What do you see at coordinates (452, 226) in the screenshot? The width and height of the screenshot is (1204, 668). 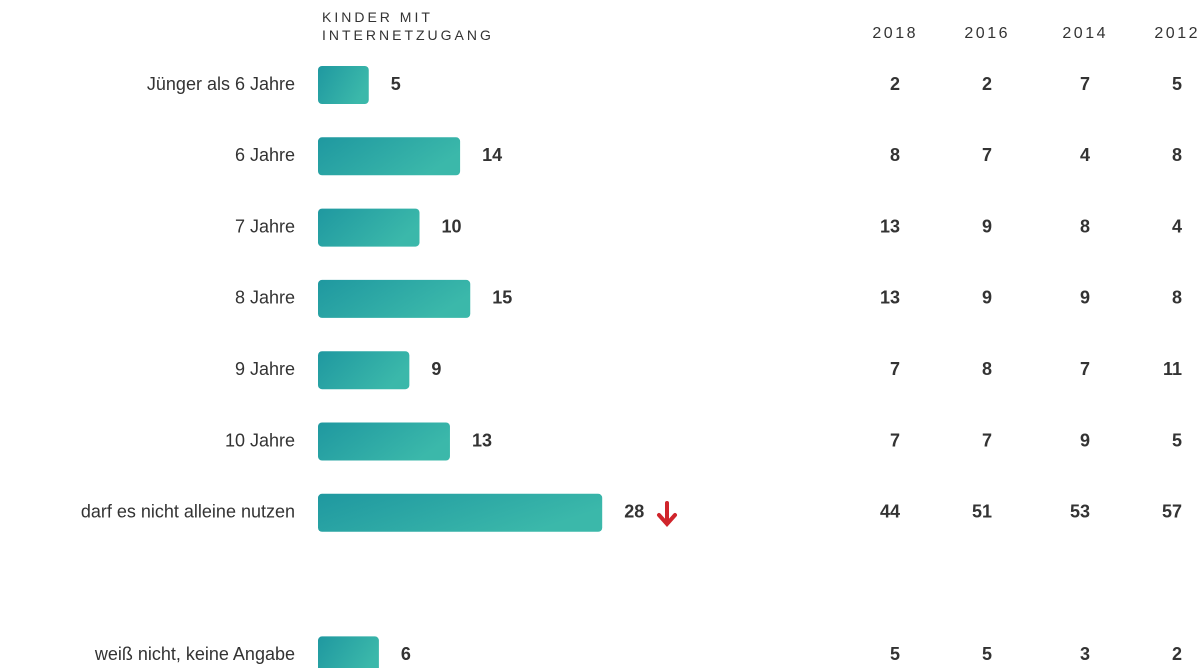 I see `value-label: 10` at bounding box center [452, 226].